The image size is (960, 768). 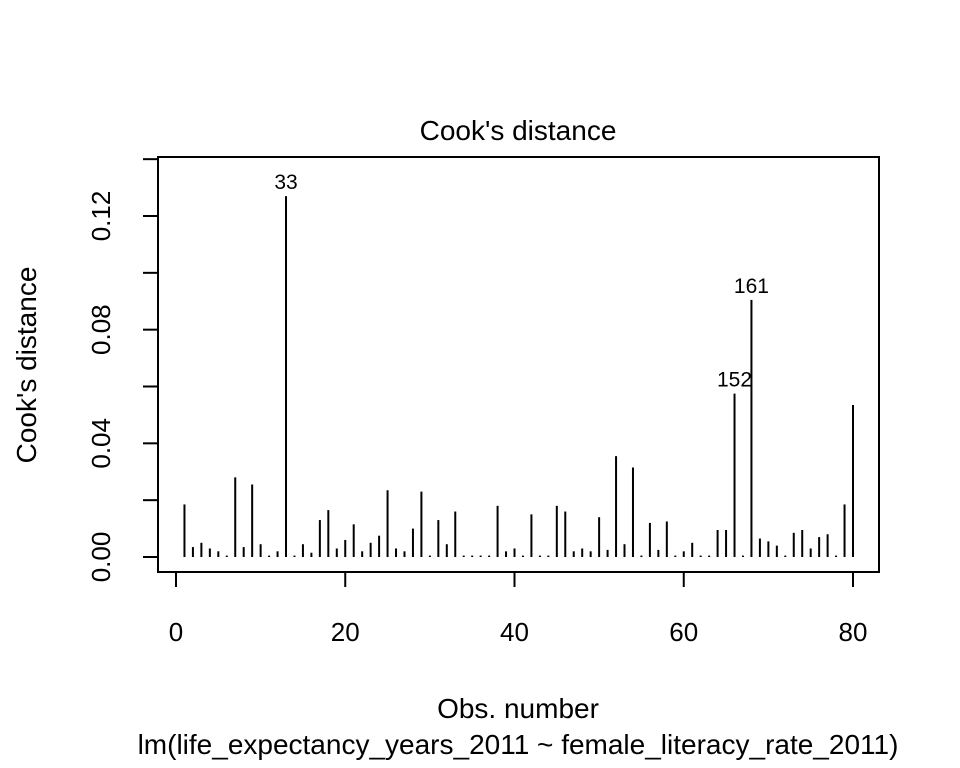 What do you see at coordinates (345, 632) in the screenshot?
I see `x-tick-label: 20` at bounding box center [345, 632].